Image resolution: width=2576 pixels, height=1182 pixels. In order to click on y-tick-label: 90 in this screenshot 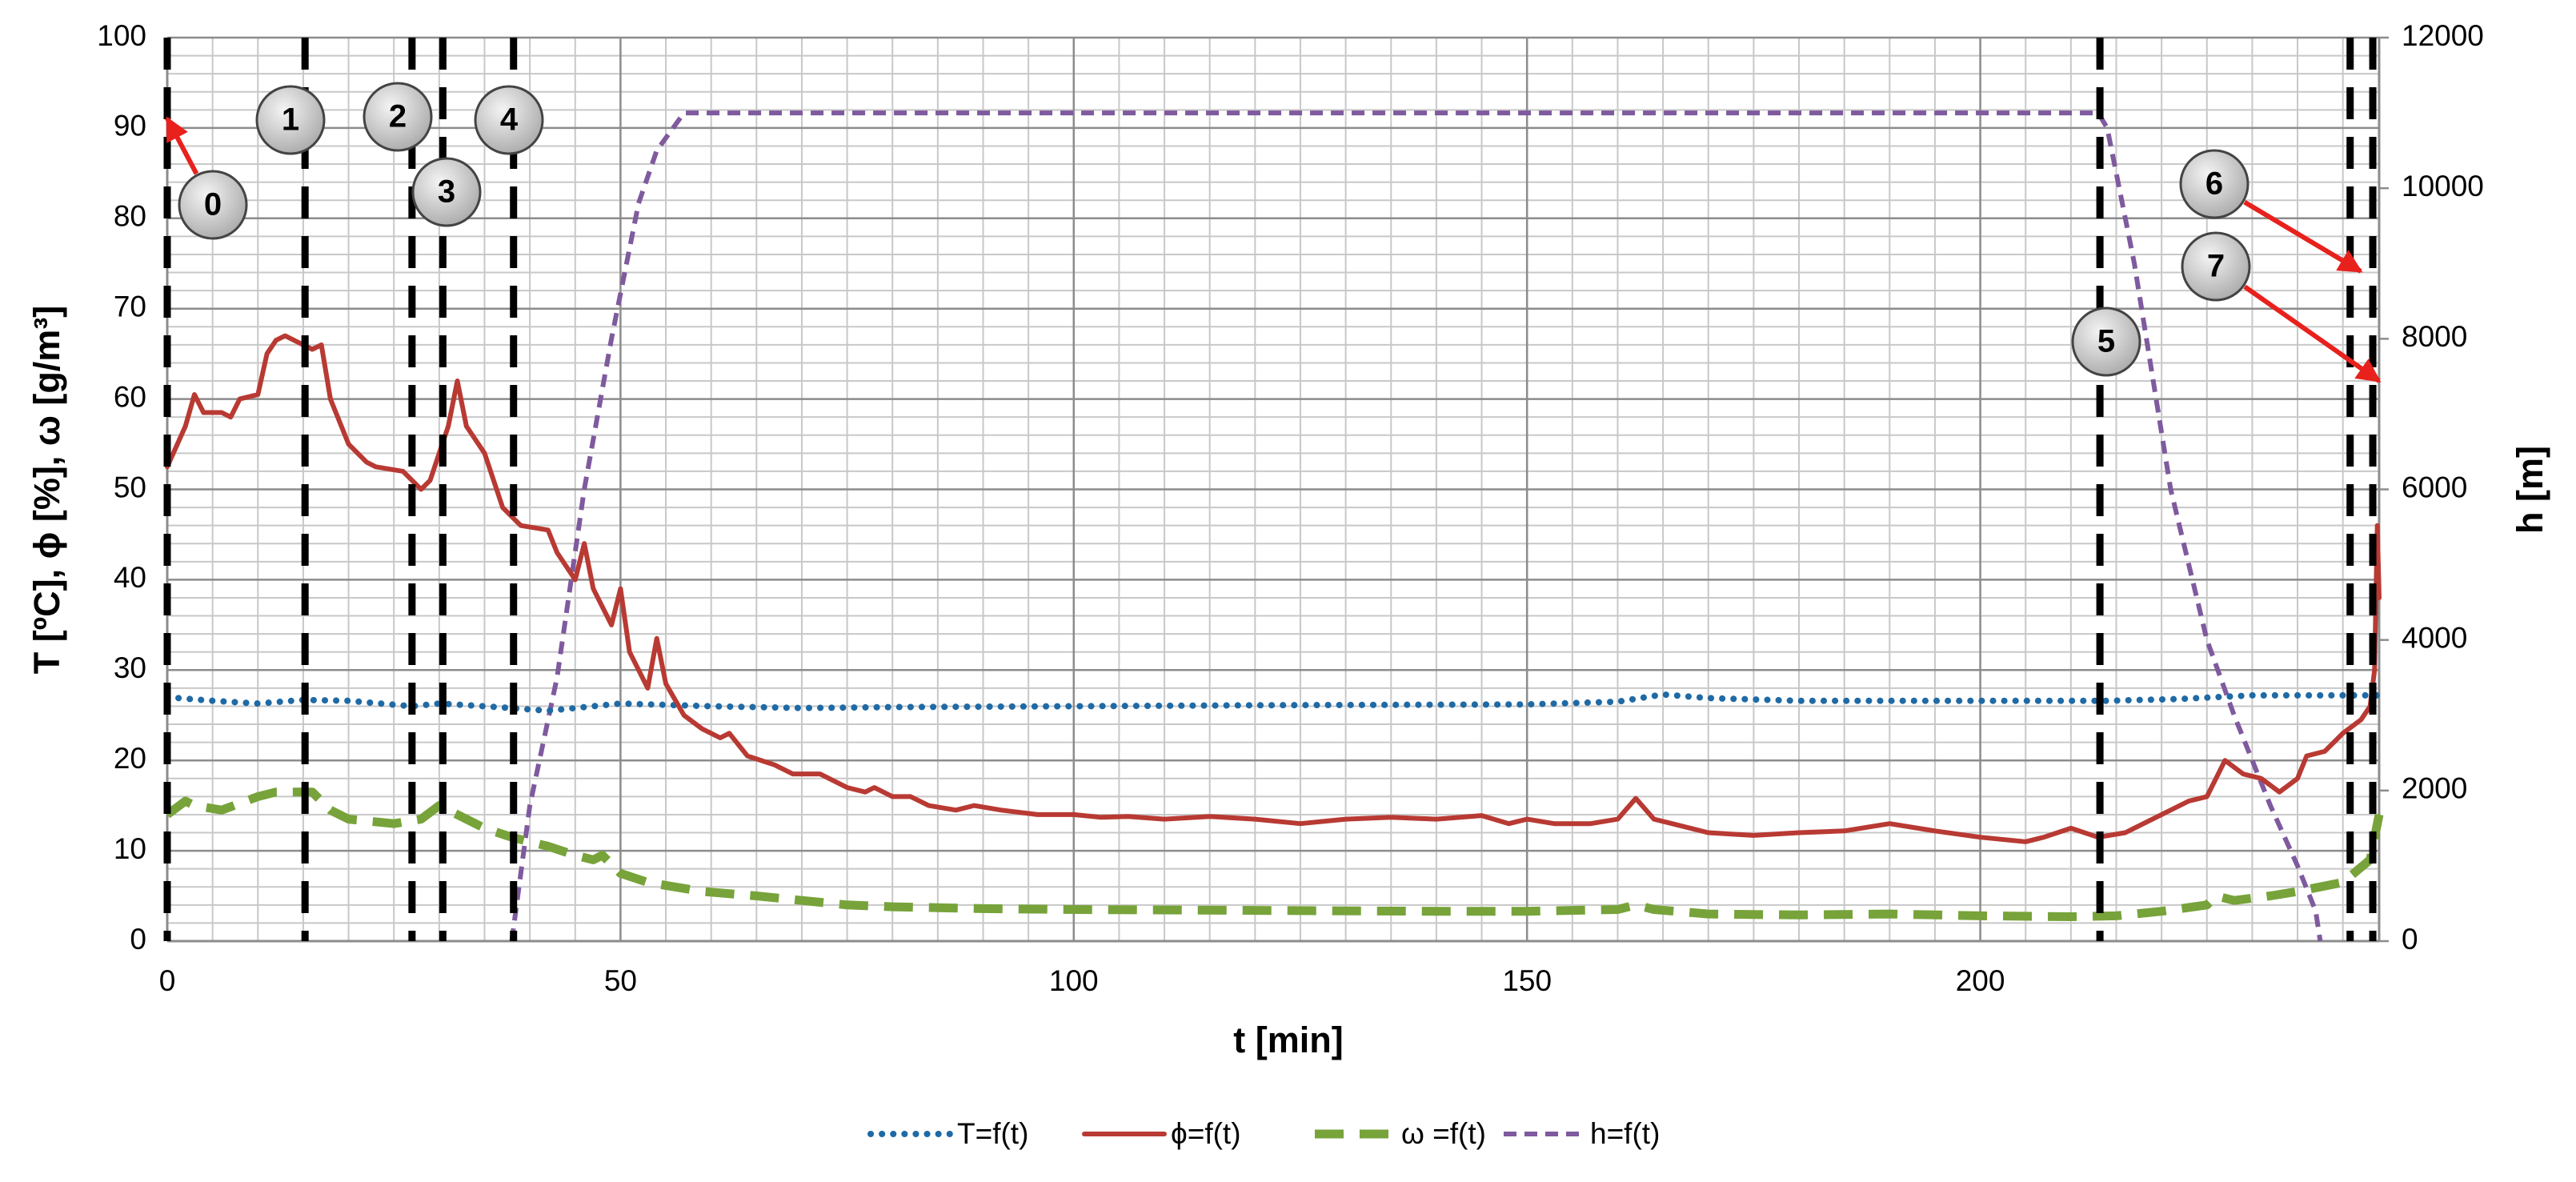, I will do `click(130, 126)`.